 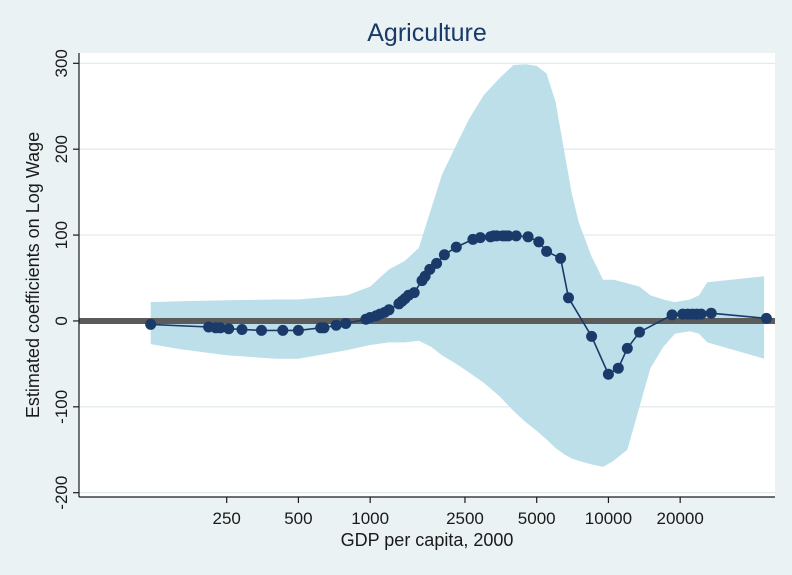 What do you see at coordinates (427, 33) in the screenshot?
I see `chart-title: Agriculture` at bounding box center [427, 33].